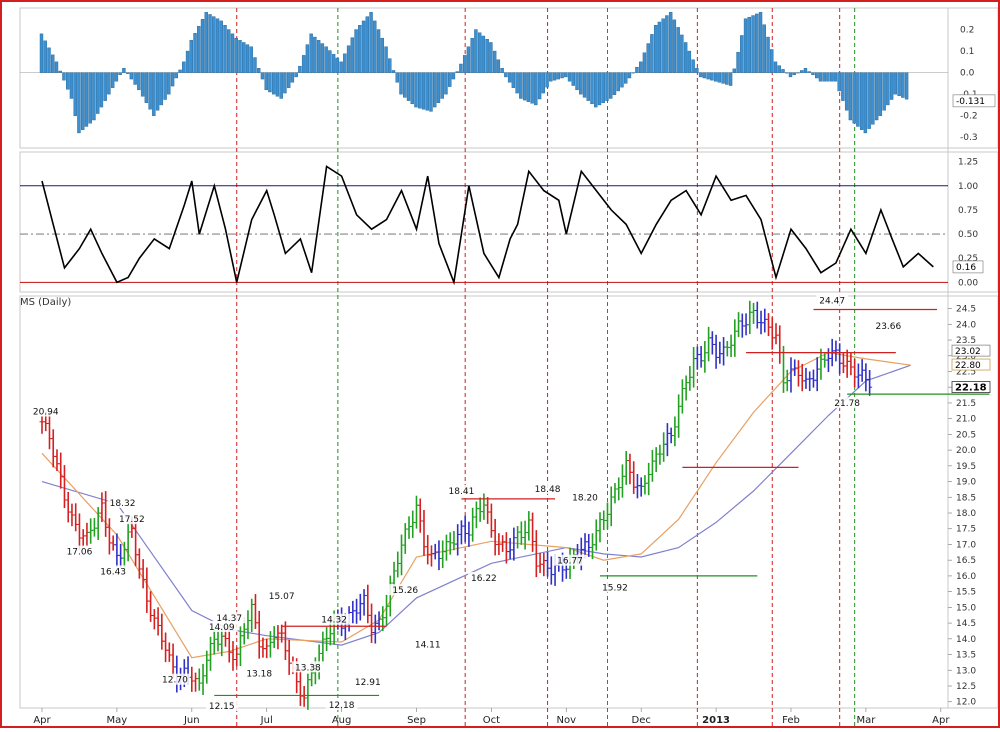 The width and height of the screenshot is (1000, 732). I want to click on hist-tick-label: 0.1, so click(967, 52).